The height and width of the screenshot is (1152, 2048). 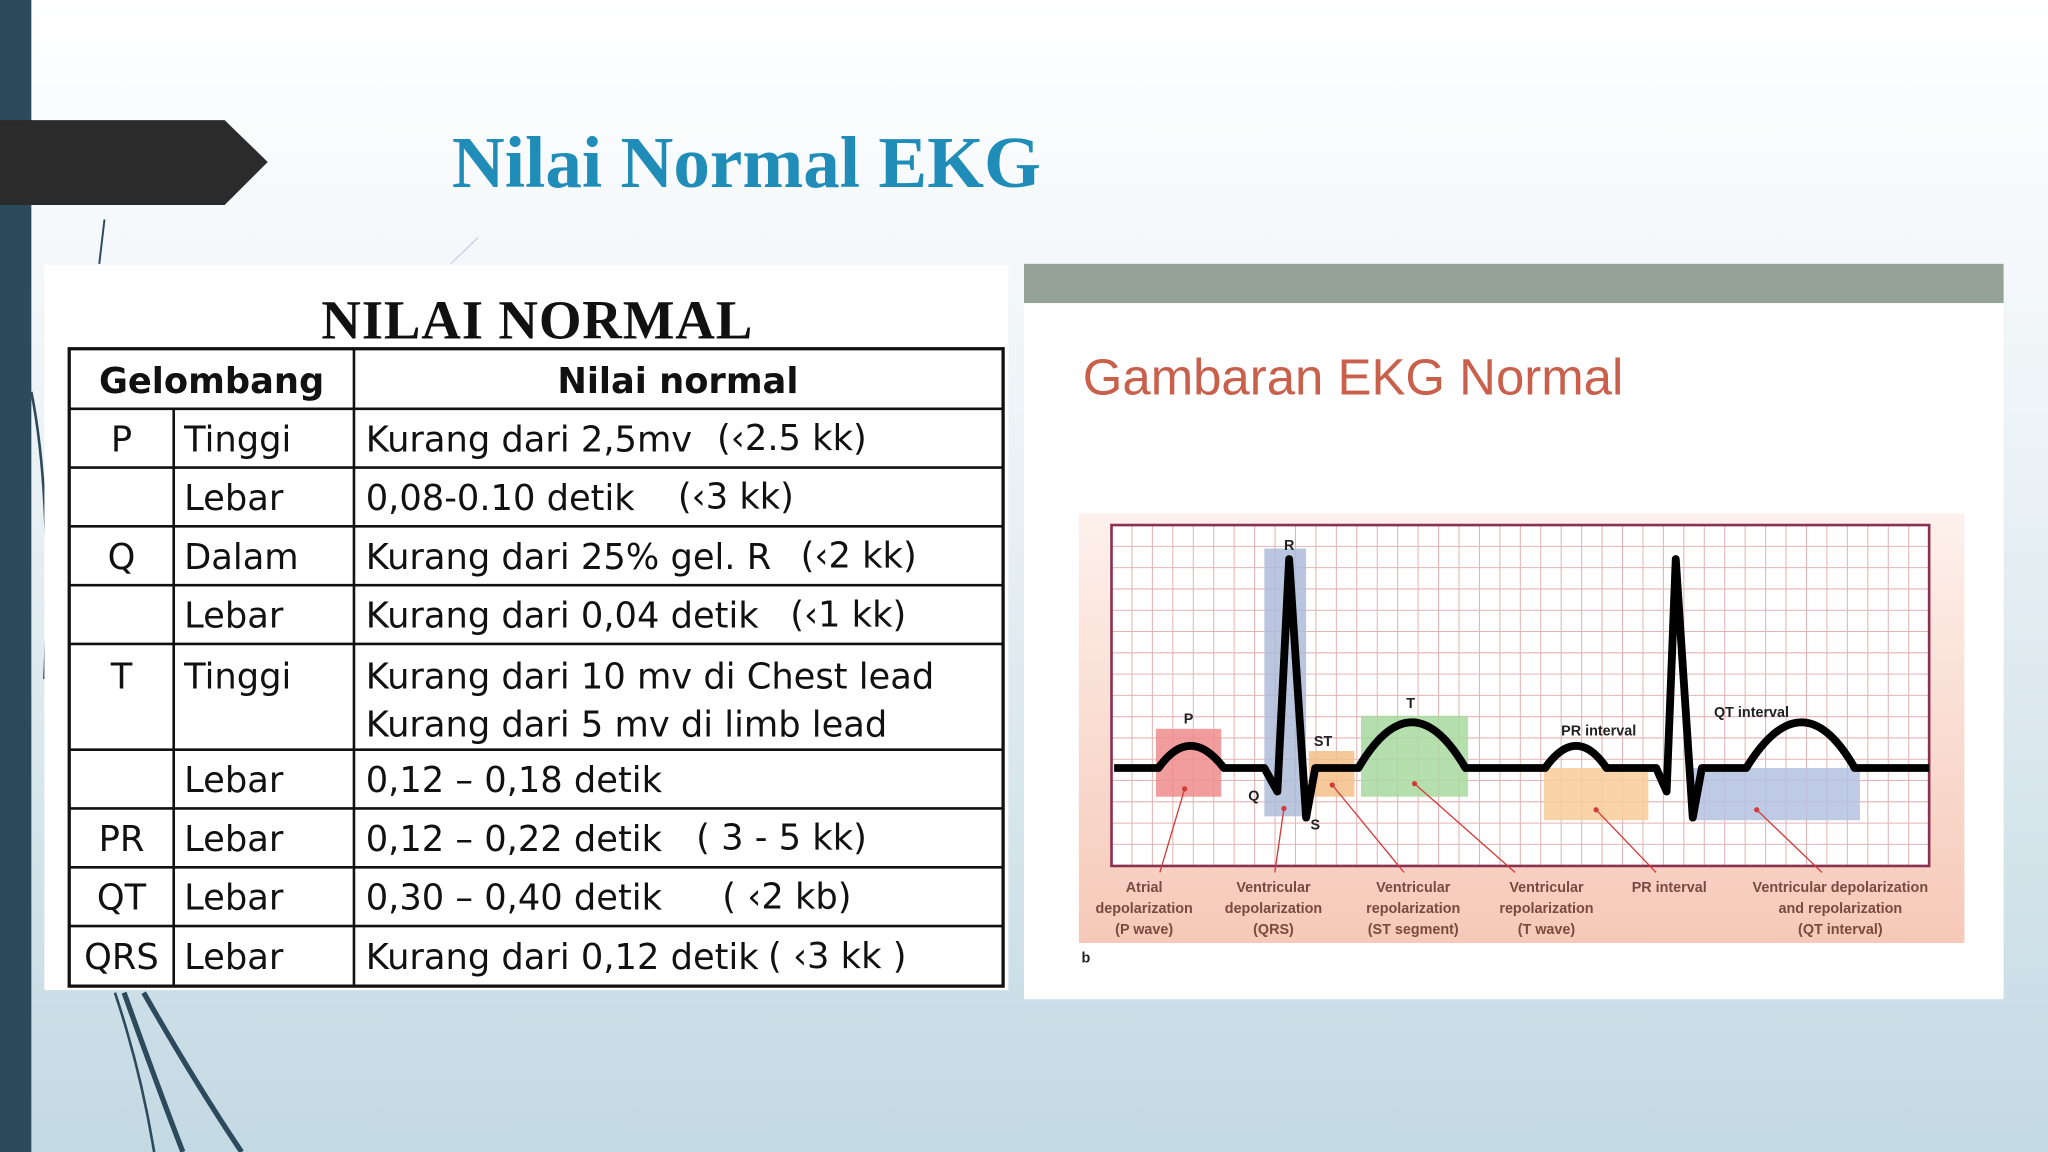 I want to click on wave-cell: T, so click(x=121, y=676).